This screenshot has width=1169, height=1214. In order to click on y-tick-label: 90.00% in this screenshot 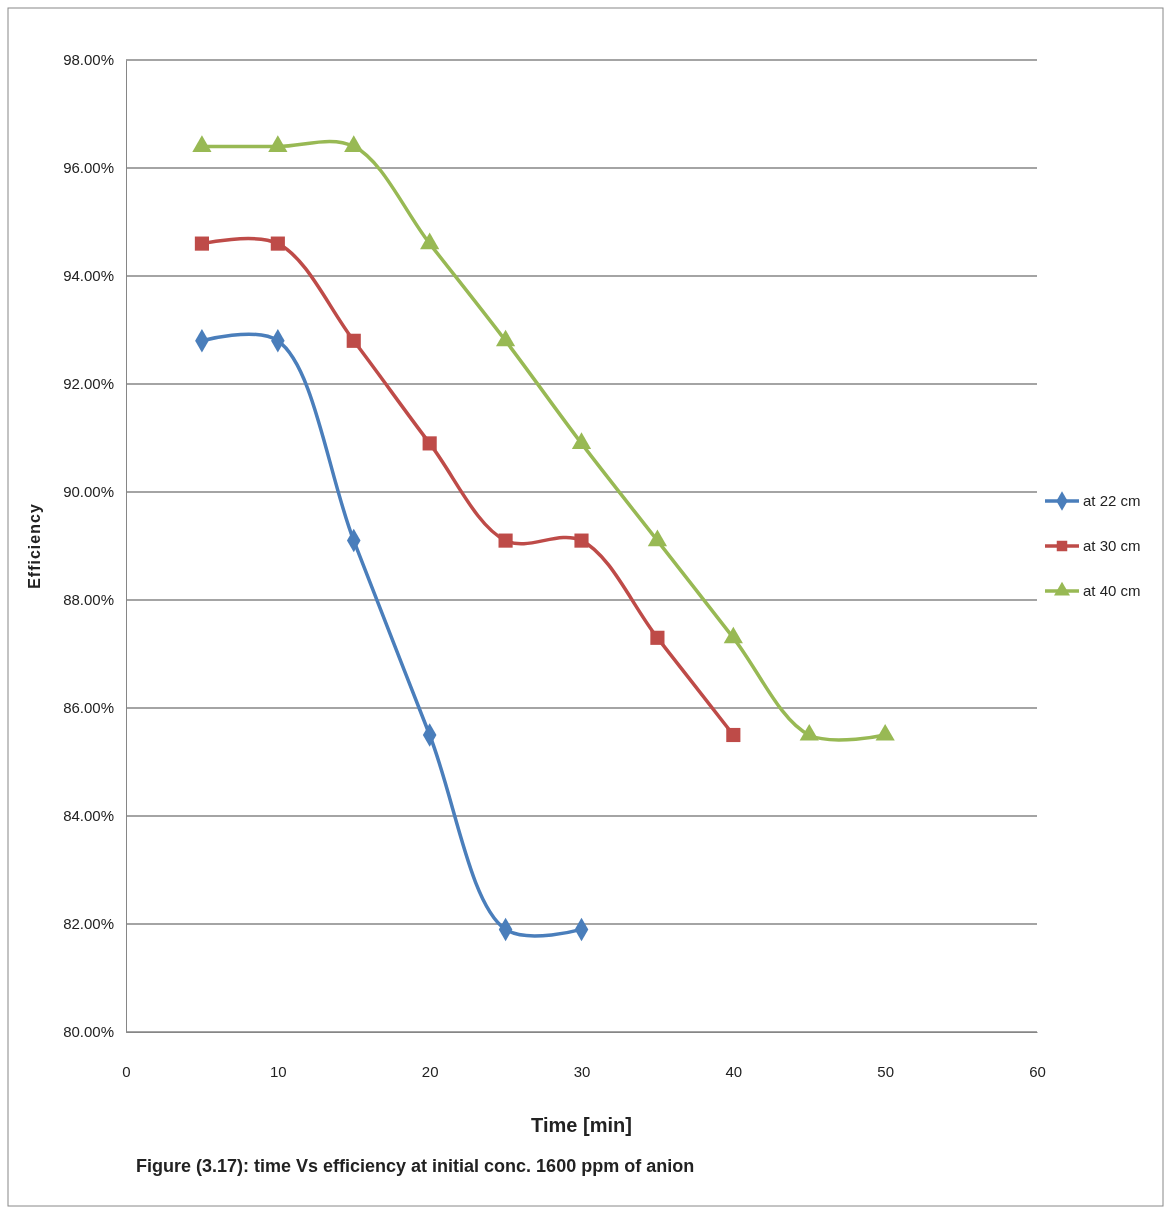, I will do `click(88, 492)`.